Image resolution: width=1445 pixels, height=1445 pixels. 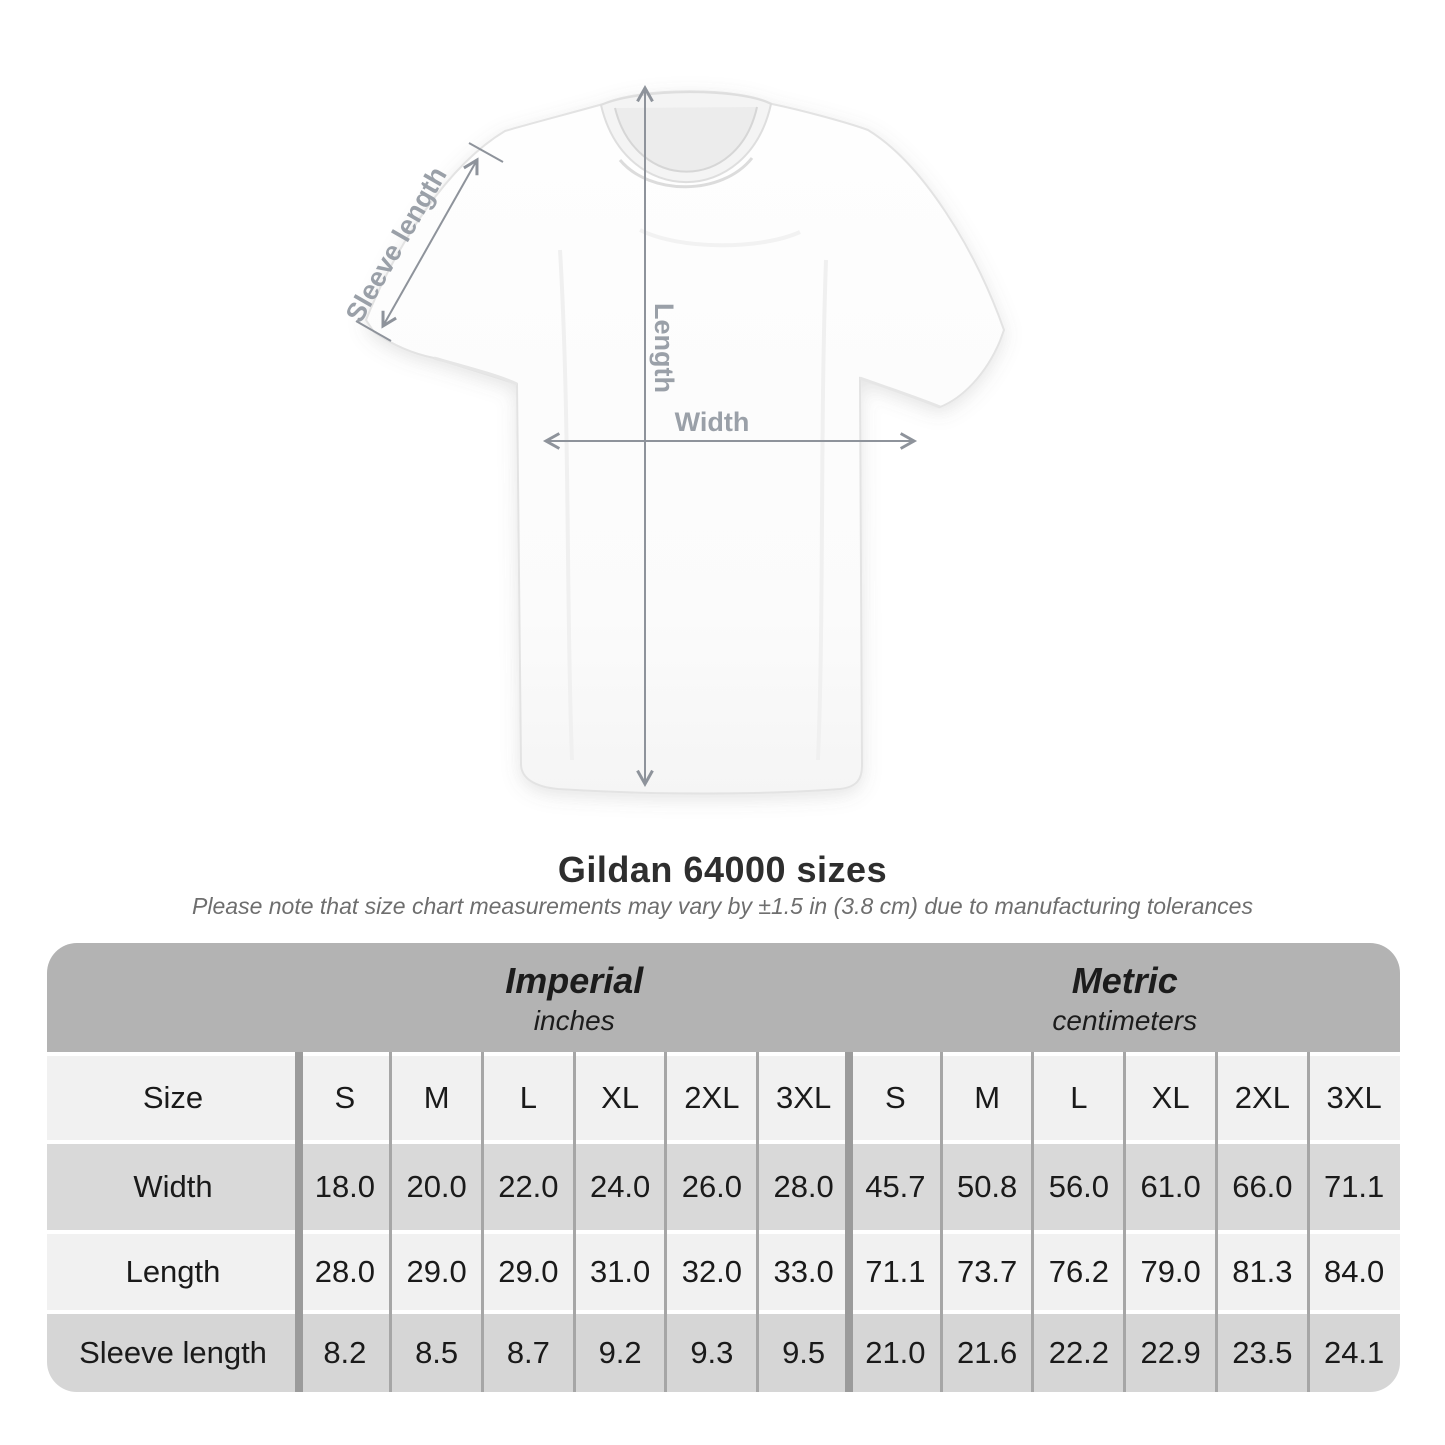 I want to click on imperial-label: Imperial, so click(x=574, y=980).